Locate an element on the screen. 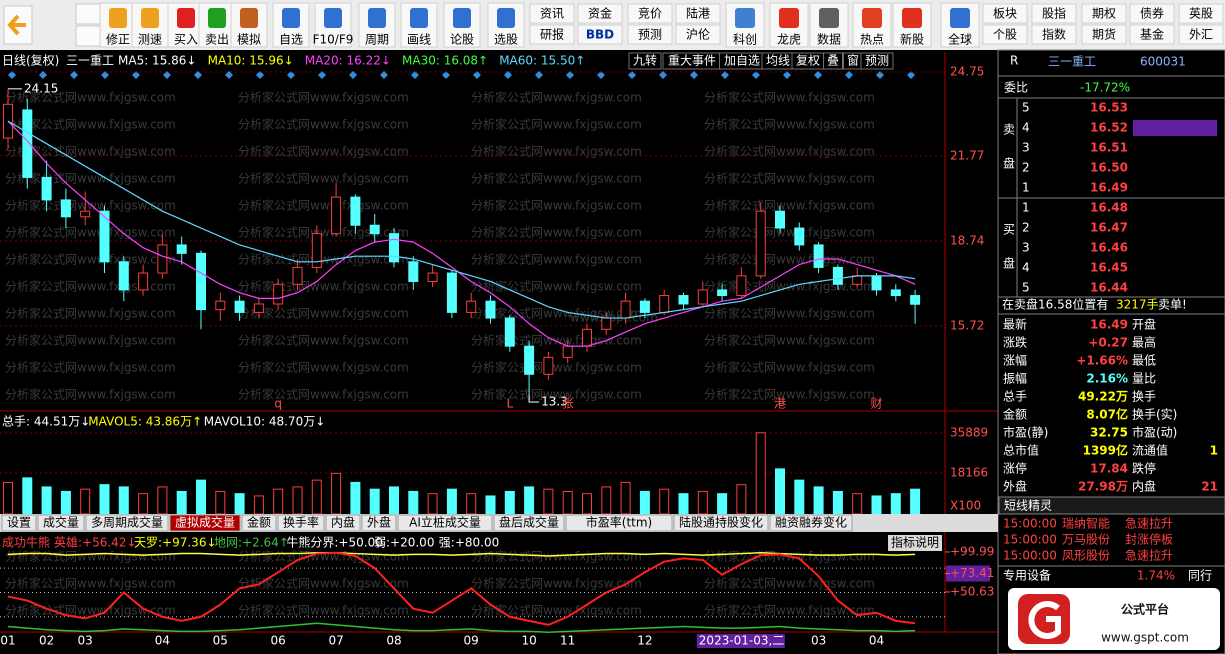  tab-label: 融资融券变化 is located at coordinates (811, 522).